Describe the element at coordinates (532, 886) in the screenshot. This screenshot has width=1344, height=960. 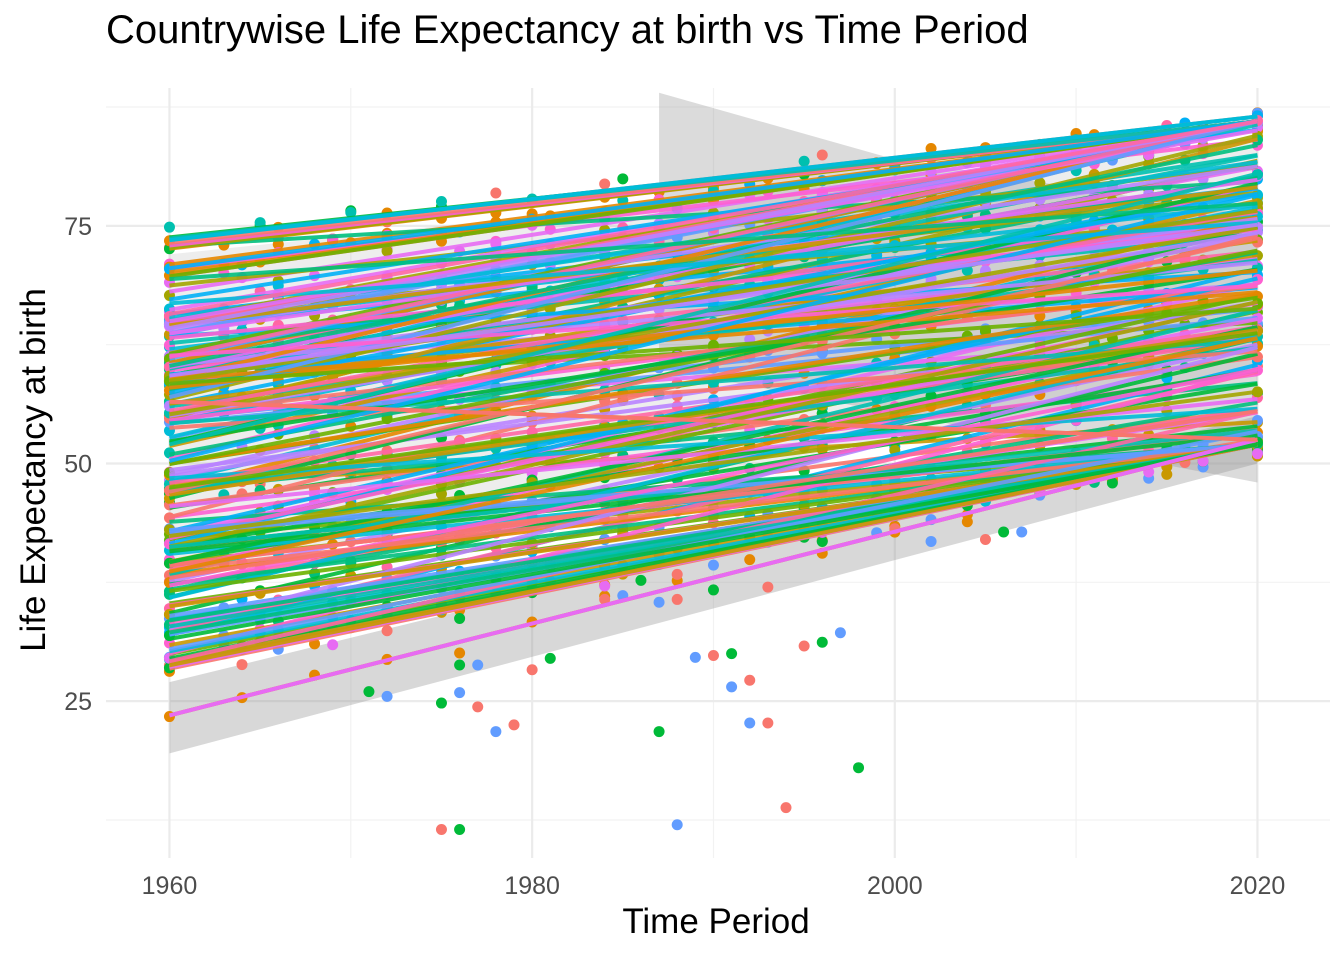
I see `x-tick-label: 1980` at that location.